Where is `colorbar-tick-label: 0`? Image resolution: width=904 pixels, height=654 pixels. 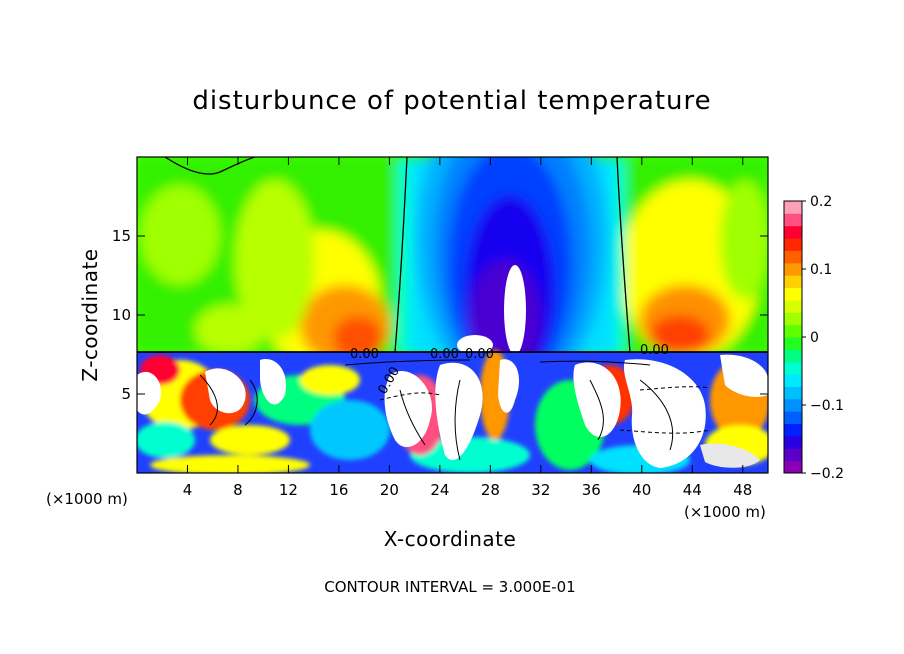 colorbar-tick-label: 0 is located at coordinates (814, 338).